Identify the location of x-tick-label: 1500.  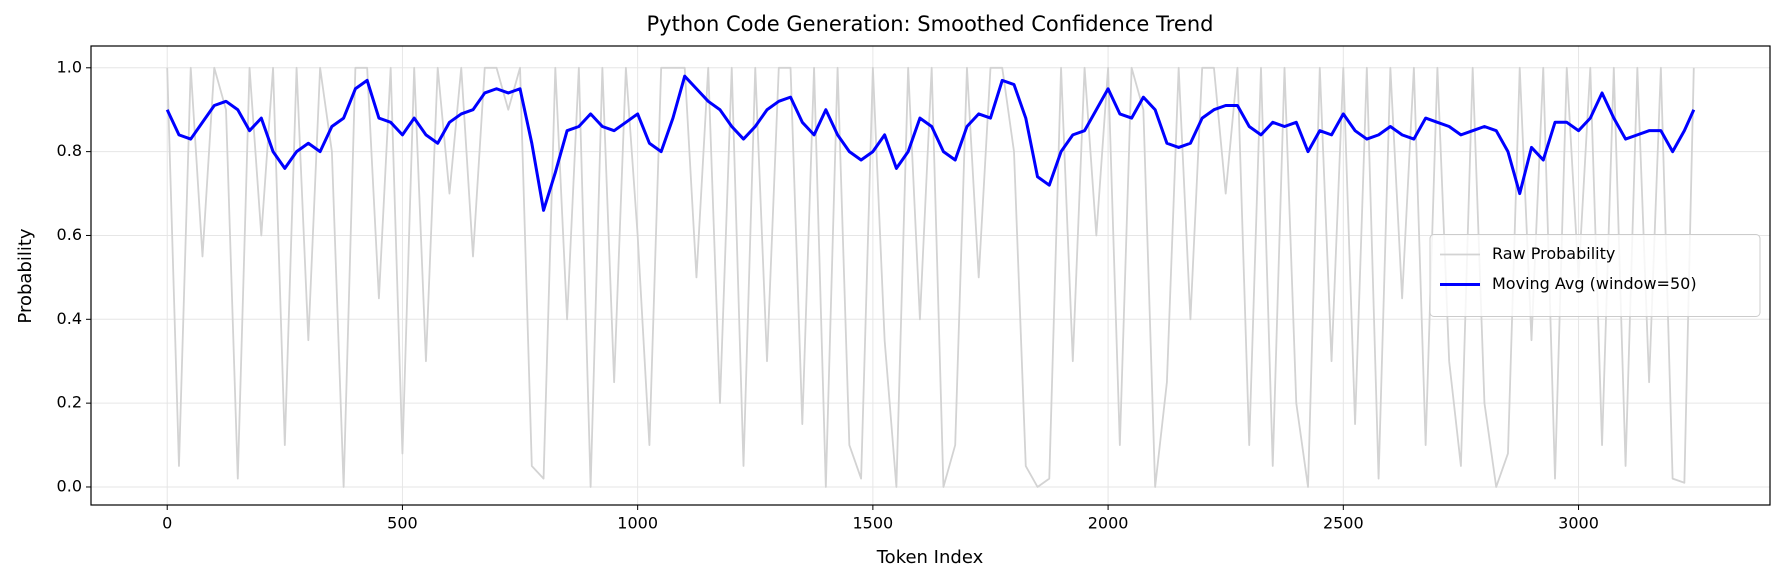
(873, 523).